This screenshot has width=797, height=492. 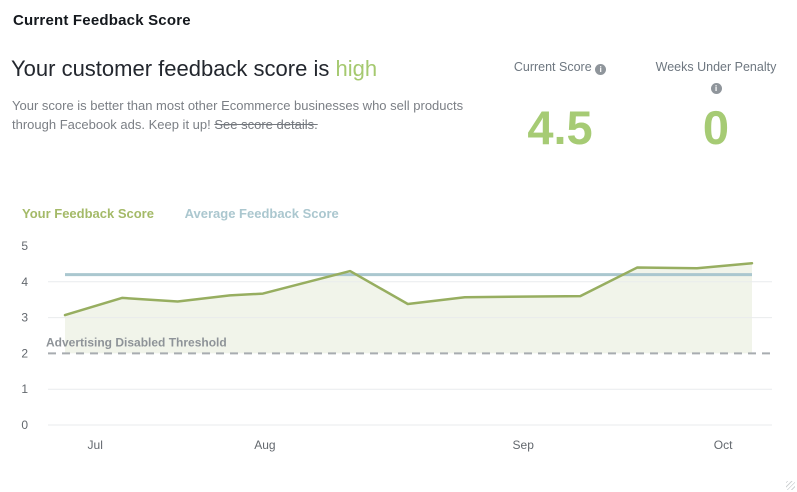 What do you see at coordinates (266, 124) in the screenshot?
I see `see-score-details-link: See score details.` at bounding box center [266, 124].